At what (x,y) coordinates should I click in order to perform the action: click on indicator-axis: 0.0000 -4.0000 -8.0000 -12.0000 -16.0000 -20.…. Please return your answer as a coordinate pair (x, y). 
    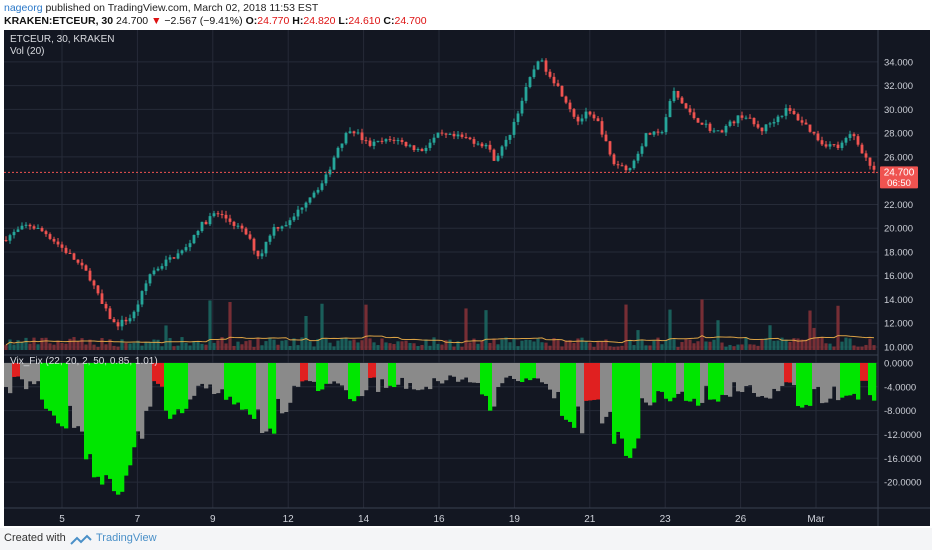
    Looking at the image, I should click on (903, 423).